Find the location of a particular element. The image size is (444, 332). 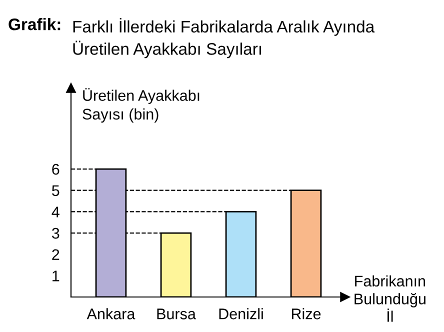

y-tick-label: 5 is located at coordinates (56, 190).